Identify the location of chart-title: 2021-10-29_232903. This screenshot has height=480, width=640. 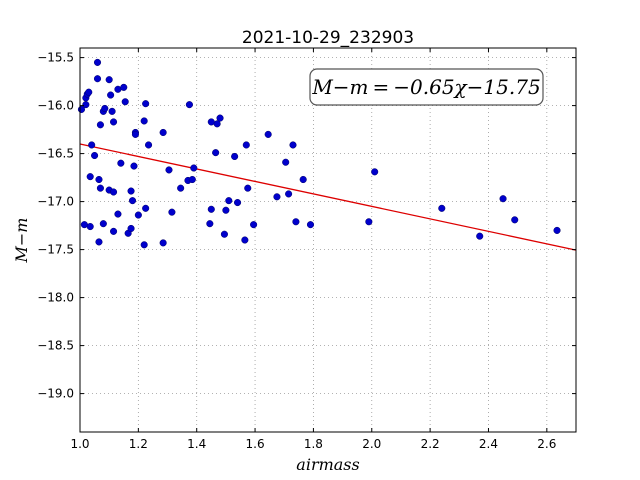
(328, 38).